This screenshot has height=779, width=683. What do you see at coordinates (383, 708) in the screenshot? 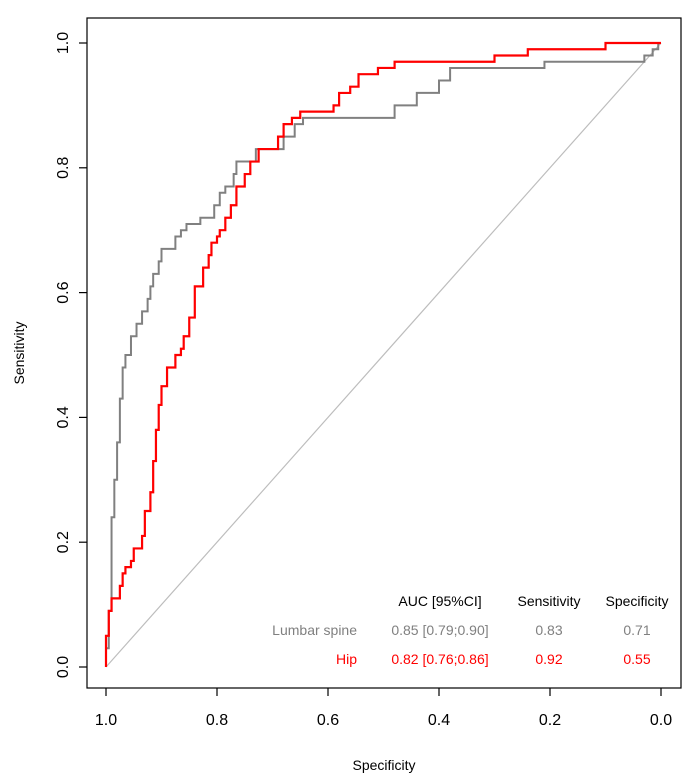
I see `x-axis-ticks: 1.0 0.8 0.6 0.4 0.2 0.0` at bounding box center [383, 708].